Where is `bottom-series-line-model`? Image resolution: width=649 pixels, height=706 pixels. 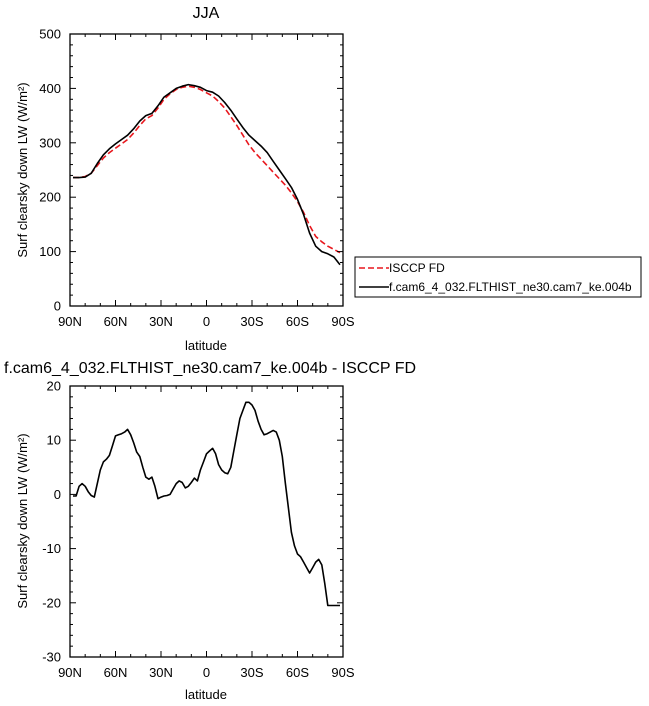
bottom-series-line-model is located at coordinates (206, 504).